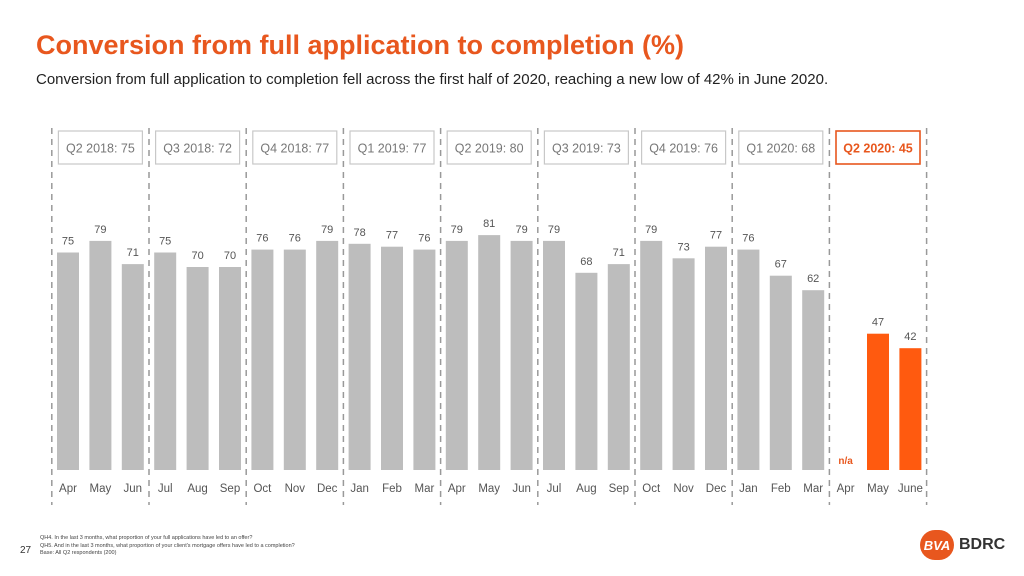 The image size is (1024, 576). What do you see at coordinates (748, 489) in the screenshot?
I see `month-tick-label: Jan` at bounding box center [748, 489].